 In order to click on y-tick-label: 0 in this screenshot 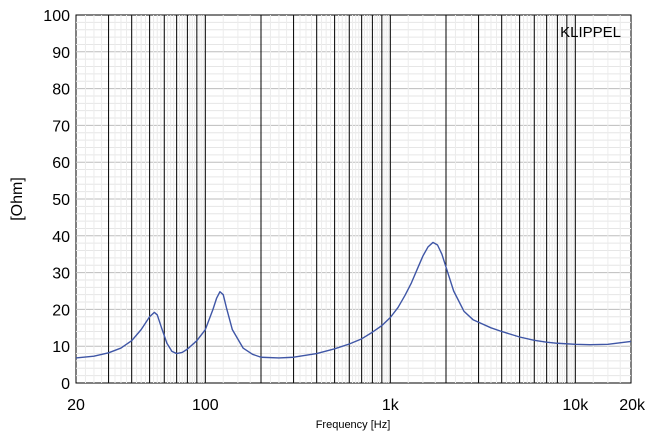, I will do `click(65, 384)`.